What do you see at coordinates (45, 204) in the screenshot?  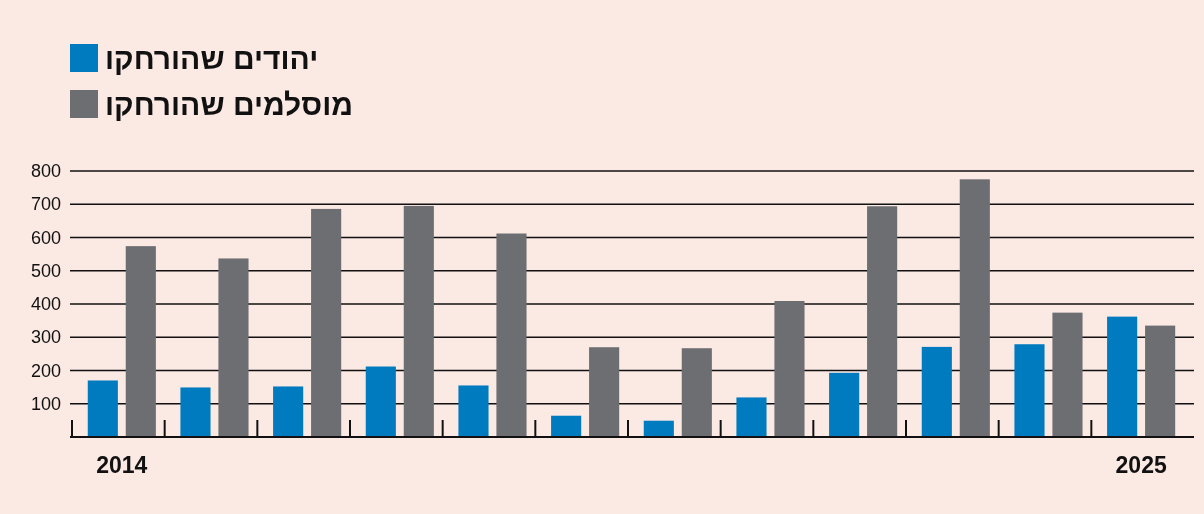 I see `y-tick-label: 700` at bounding box center [45, 204].